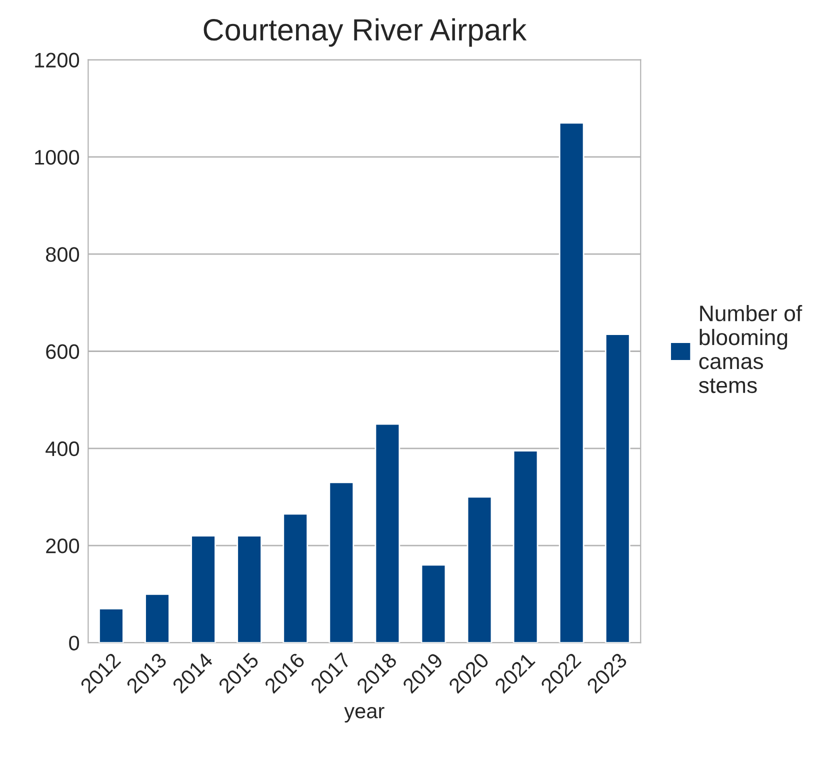 This screenshot has width=832, height=757. What do you see at coordinates (365, 32) in the screenshot?
I see `chart-title: Courtenay River Airpark` at bounding box center [365, 32].